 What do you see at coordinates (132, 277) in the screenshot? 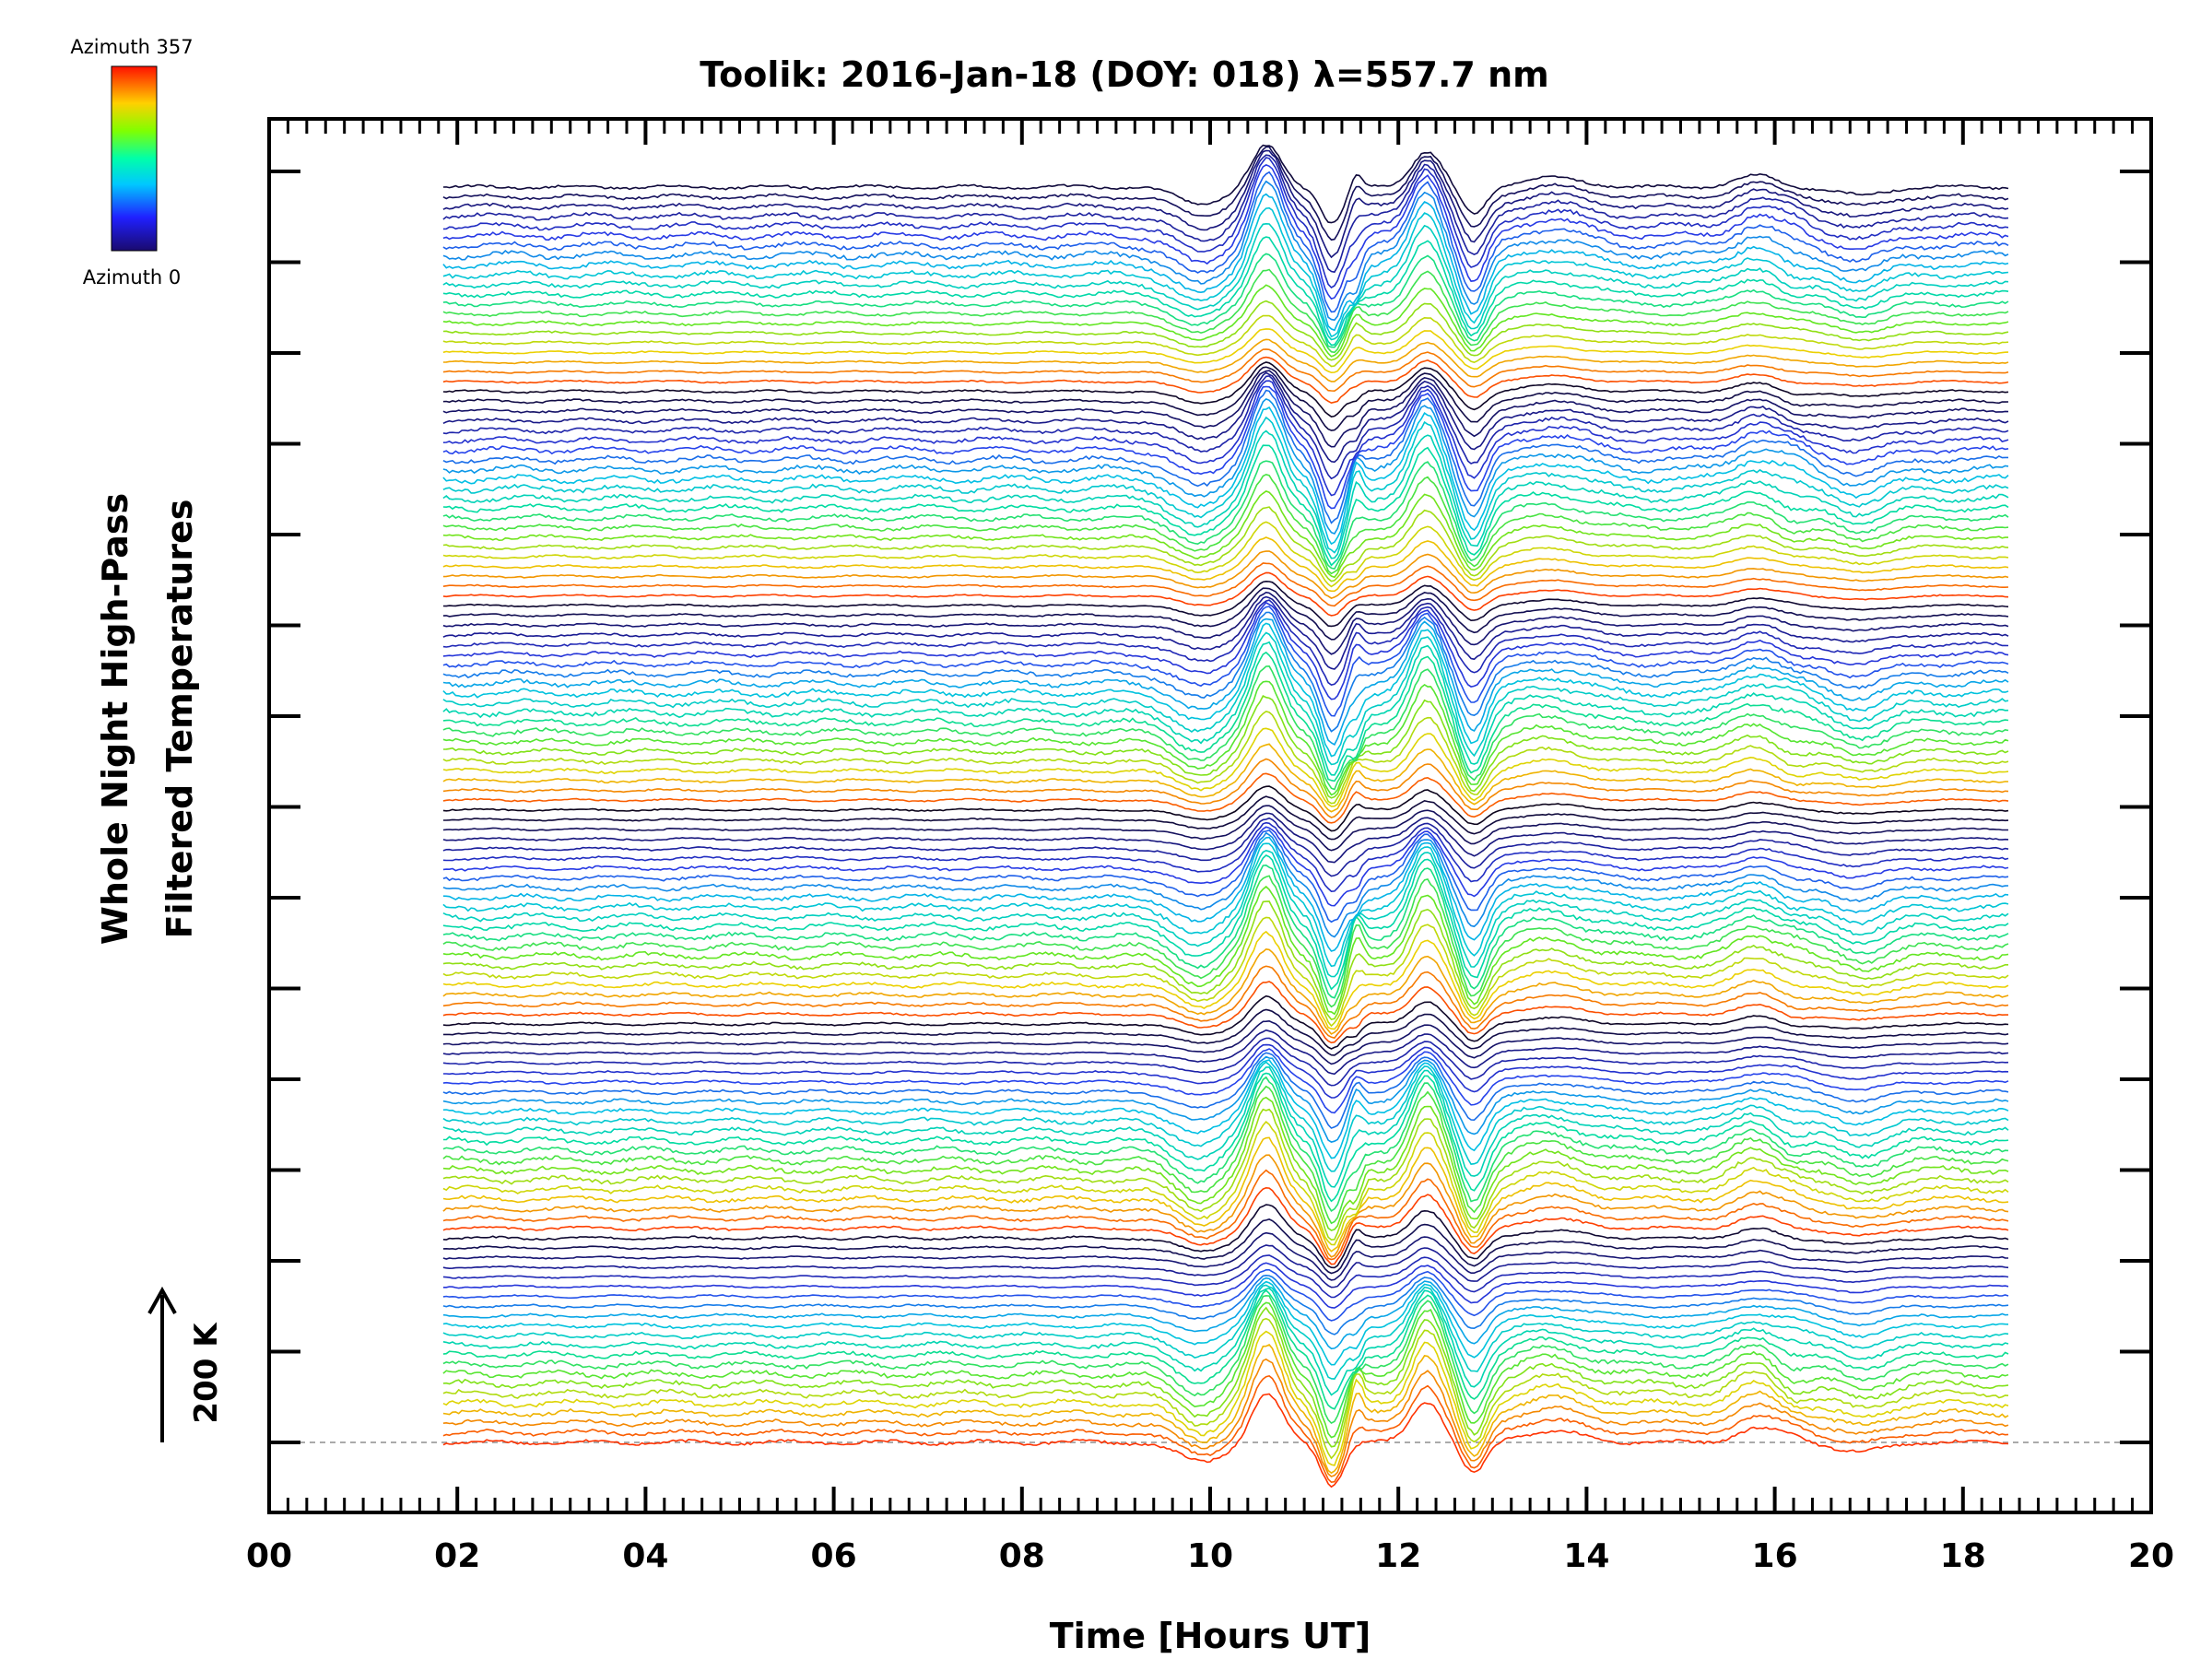
I see `colorbar-bottom-label: Azimuth 0` at bounding box center [132, 277].